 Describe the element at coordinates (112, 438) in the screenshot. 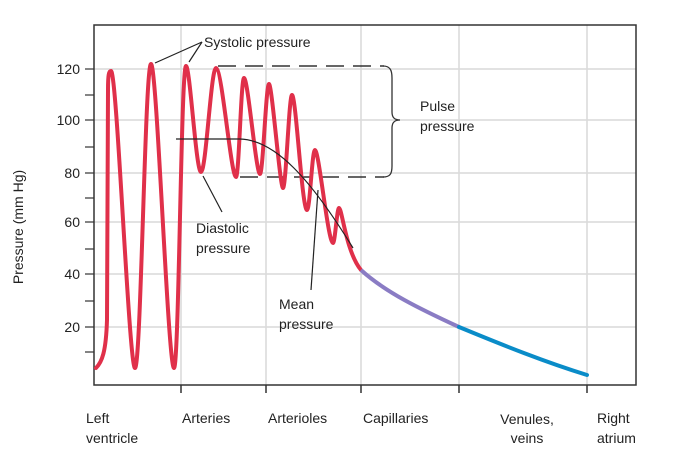

I see `x-label-left-ventricle: ventricle` at that location.